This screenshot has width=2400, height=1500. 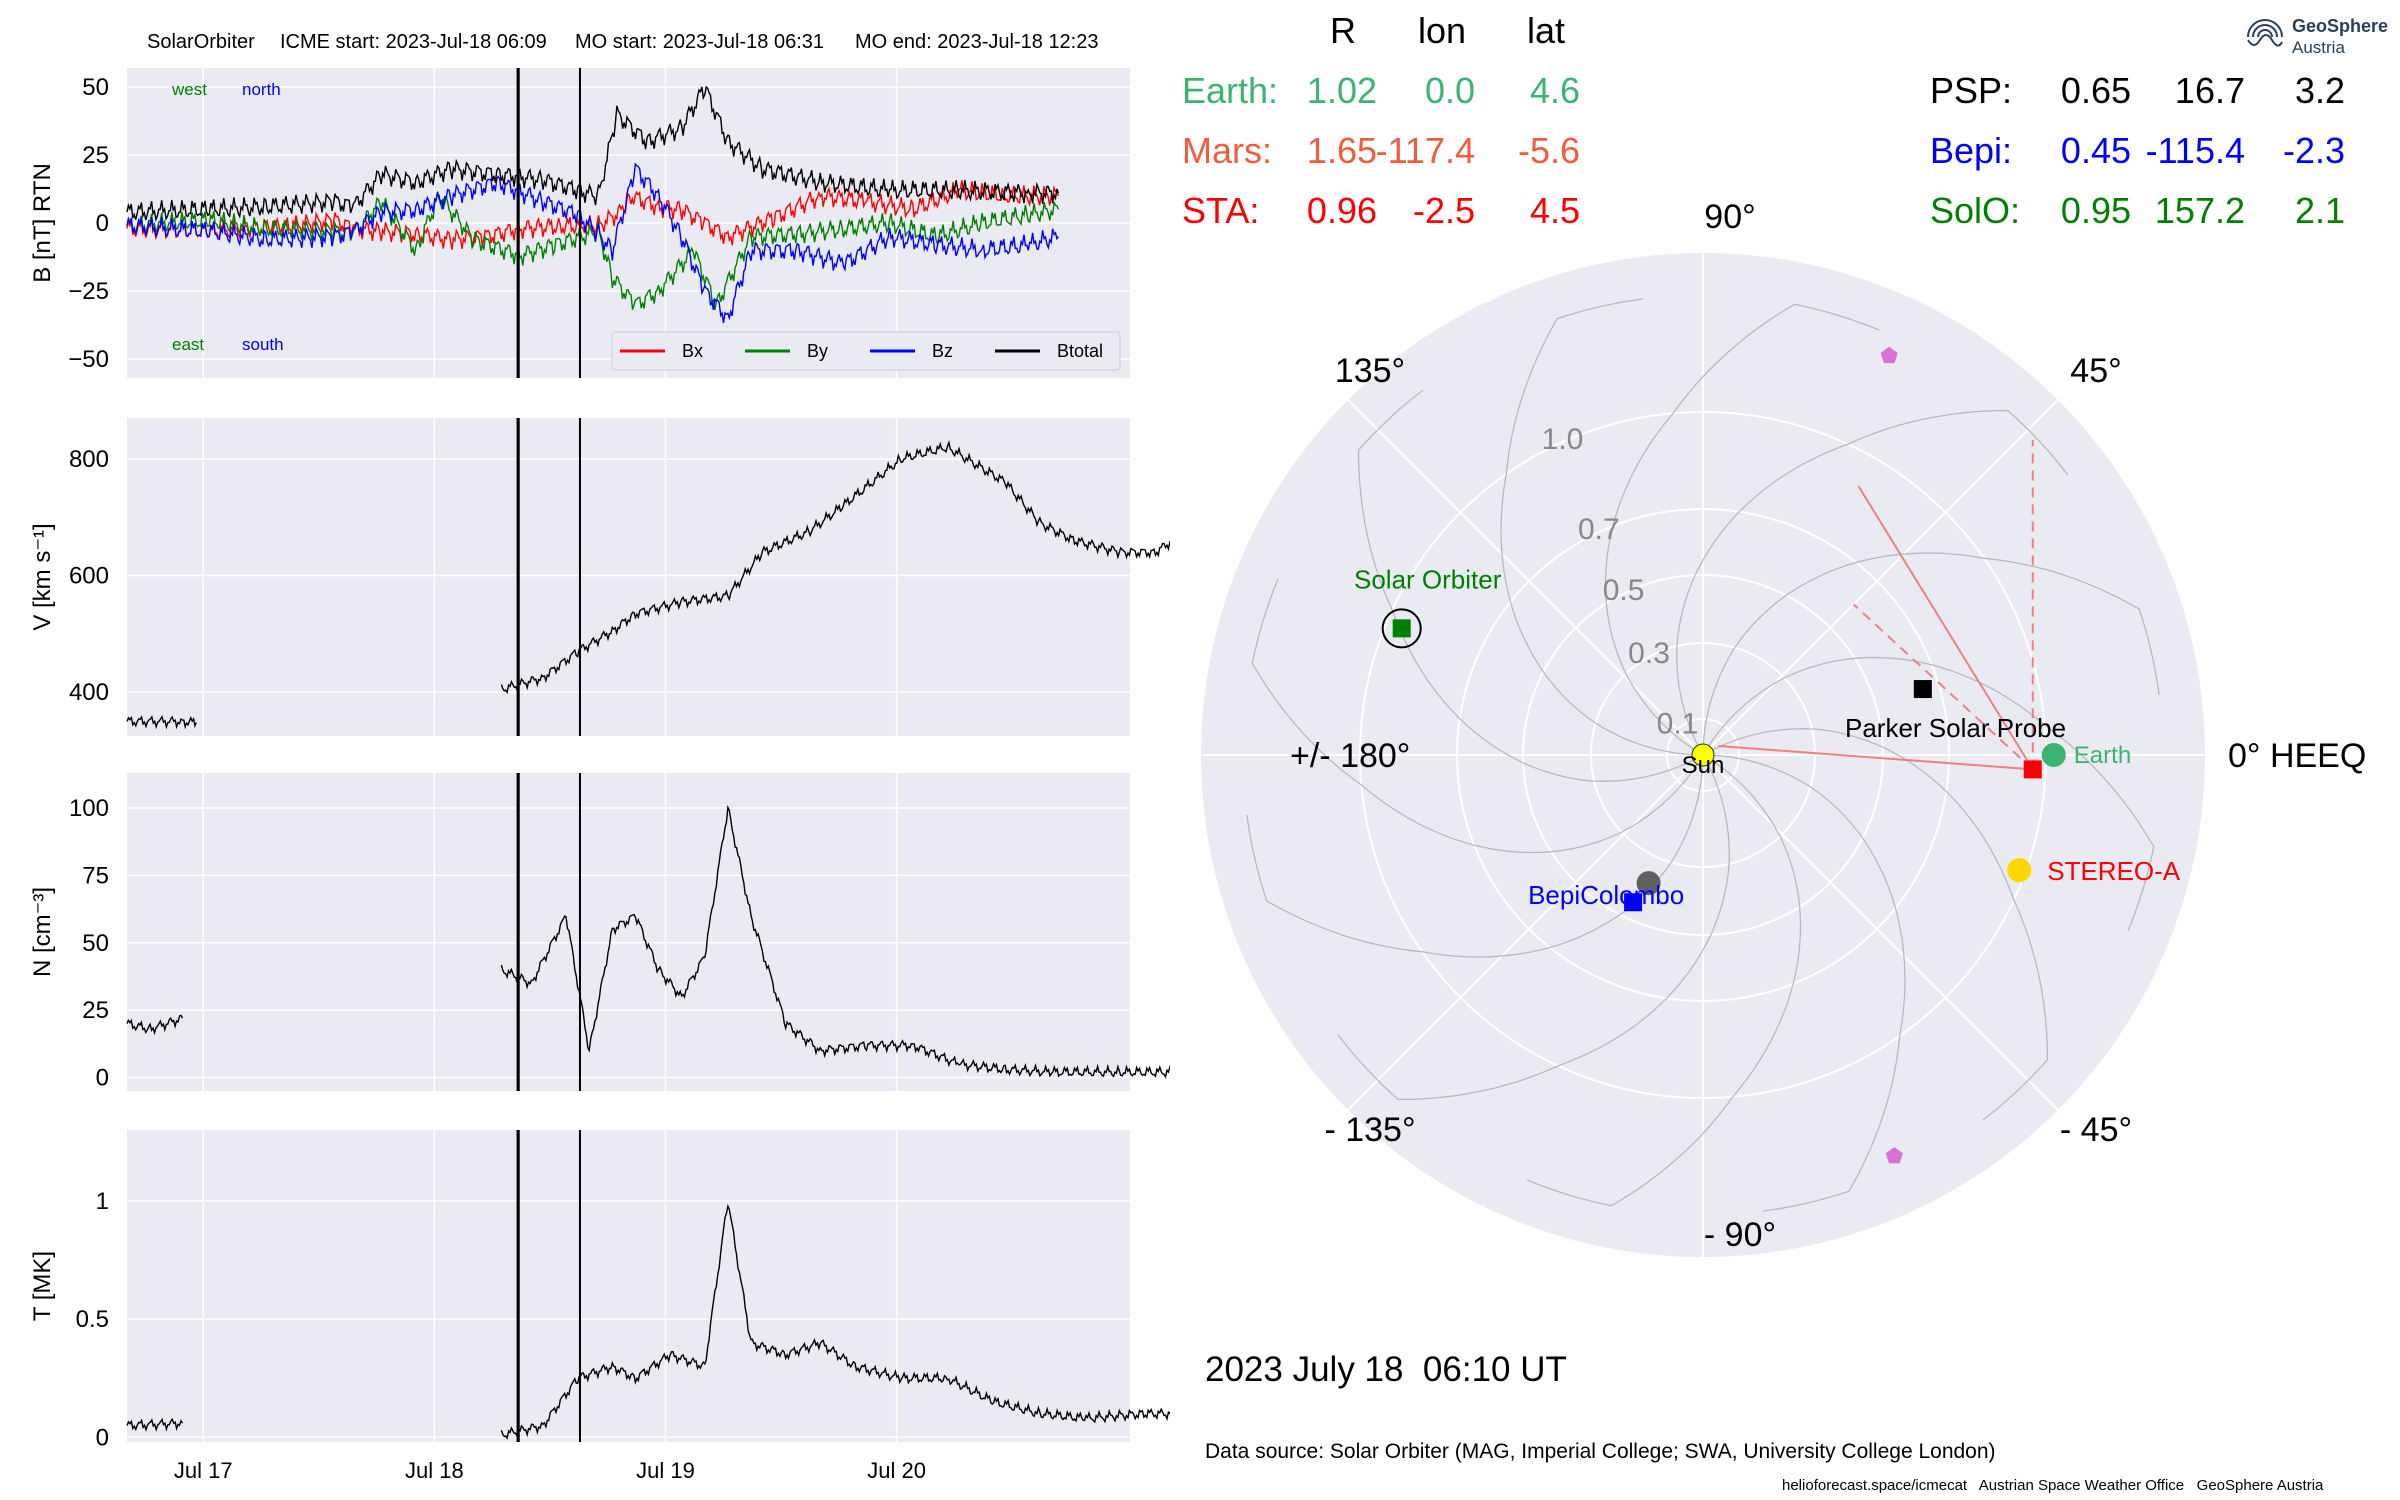 I want to click on legend-by: By, so click(x=817, y=351).